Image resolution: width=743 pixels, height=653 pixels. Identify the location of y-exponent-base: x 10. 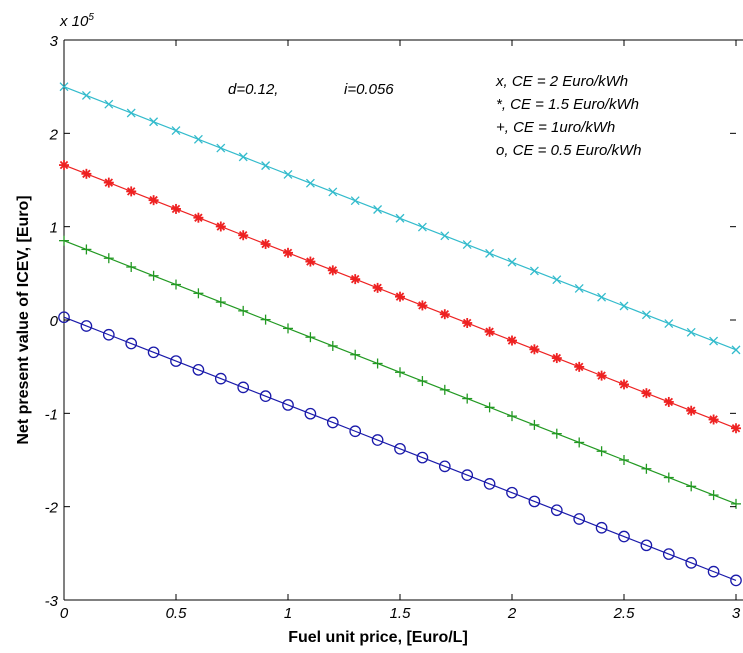
(74, 21).